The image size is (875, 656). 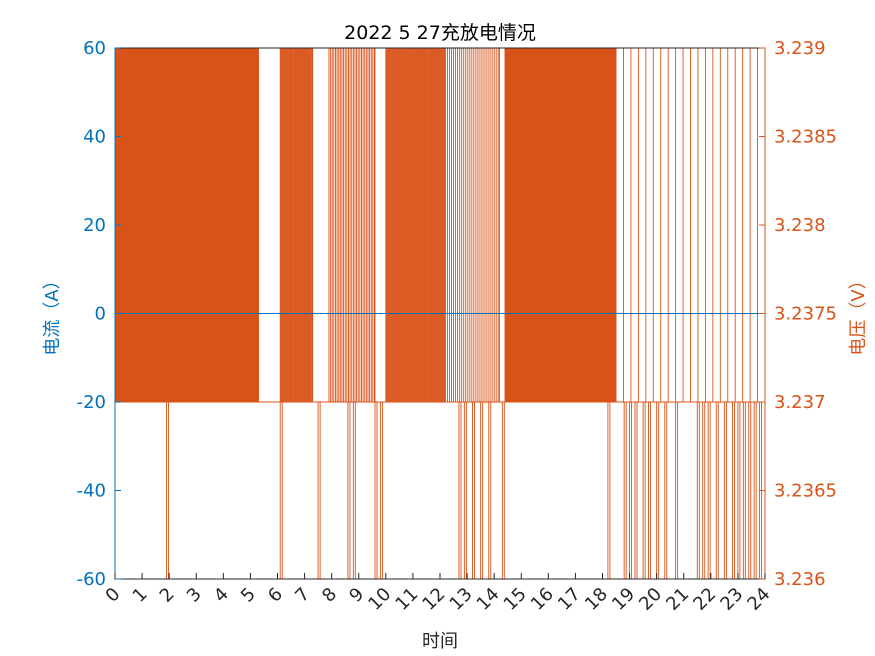 I want to click on left-axis-tick-label: -40, so click(x=91, y=491).